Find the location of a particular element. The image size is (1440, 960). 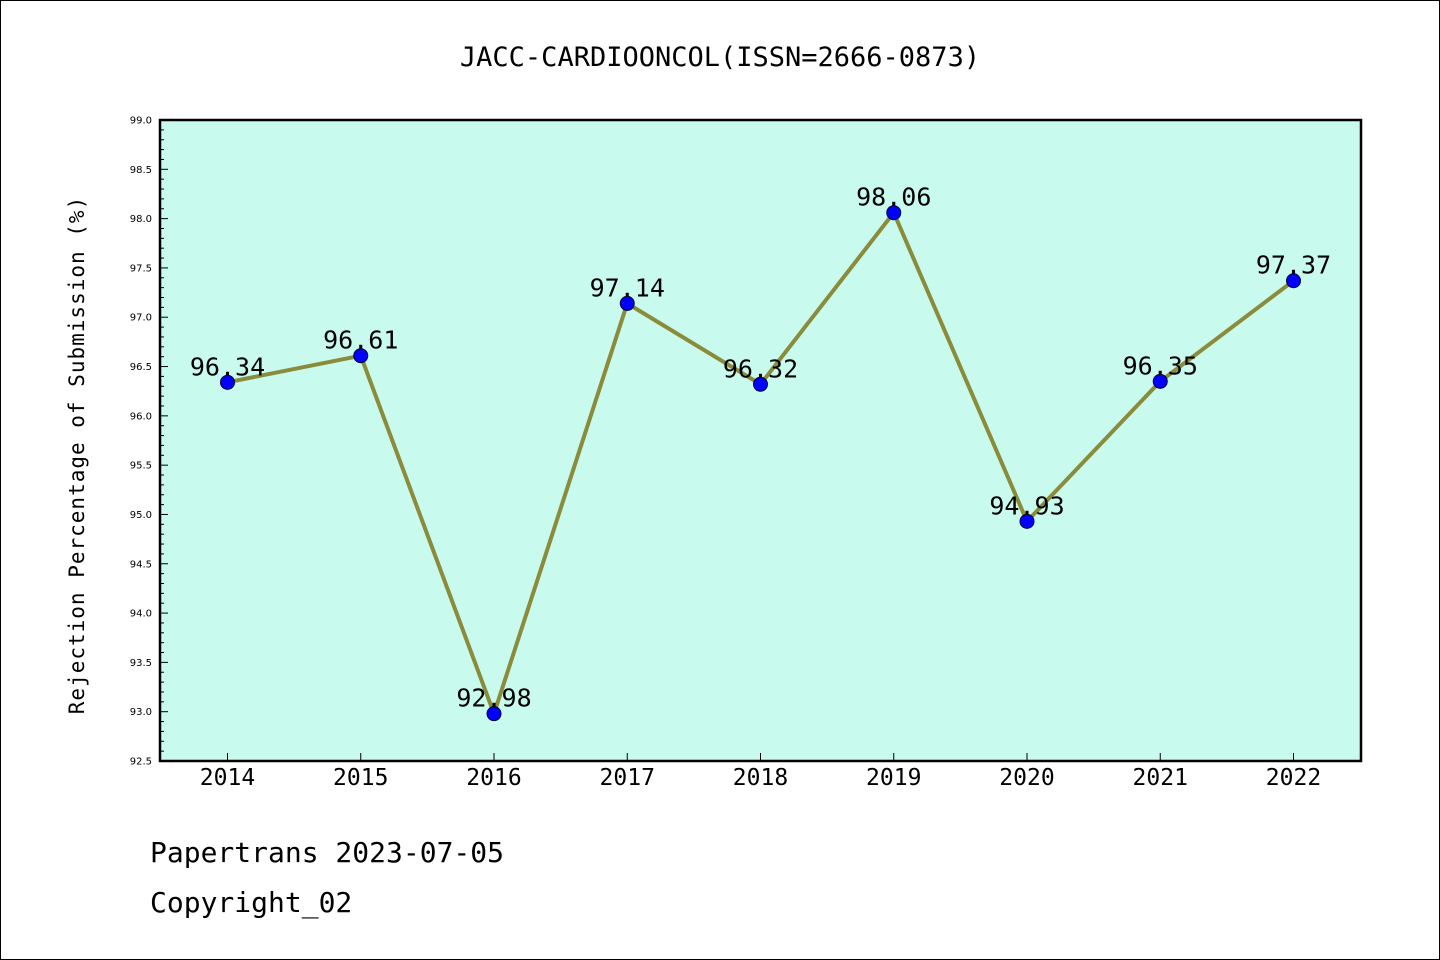

y-tick-label: 97.5 is located at coordinates (141, 268).